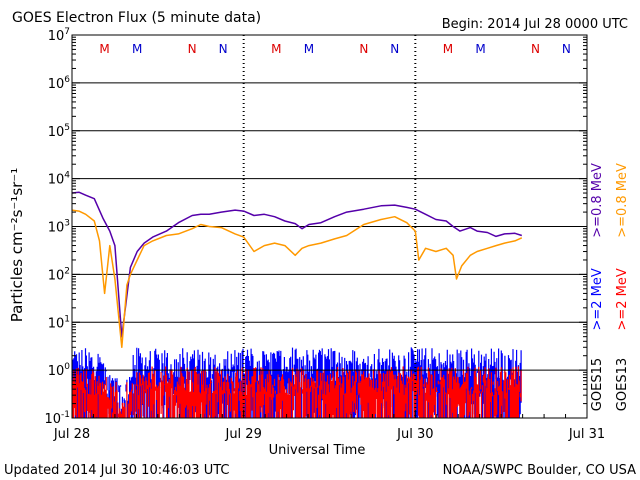 The height and width of the screenshot is (480, 640). Describe the element at coordinates (136, 18) in the screenshot. I see `chart-title: GOES Electron Flux (5 minute data)` at that location.